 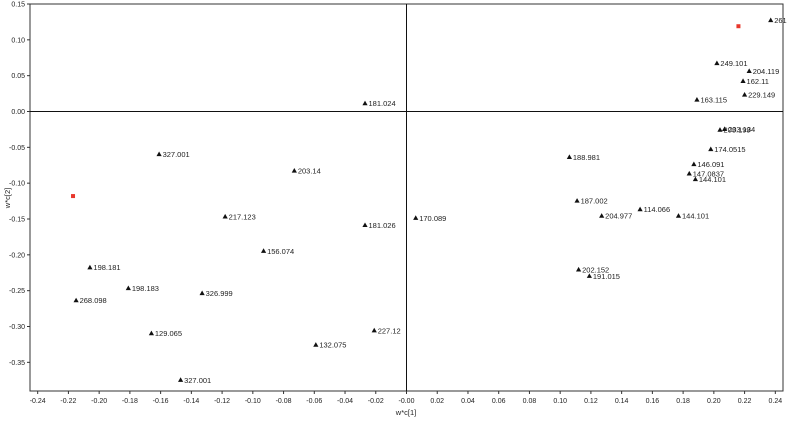 What do you see at coordinates (389, 330) in the screenshot?
I see `point-label: 227.12` at bounding box center [389, 330].